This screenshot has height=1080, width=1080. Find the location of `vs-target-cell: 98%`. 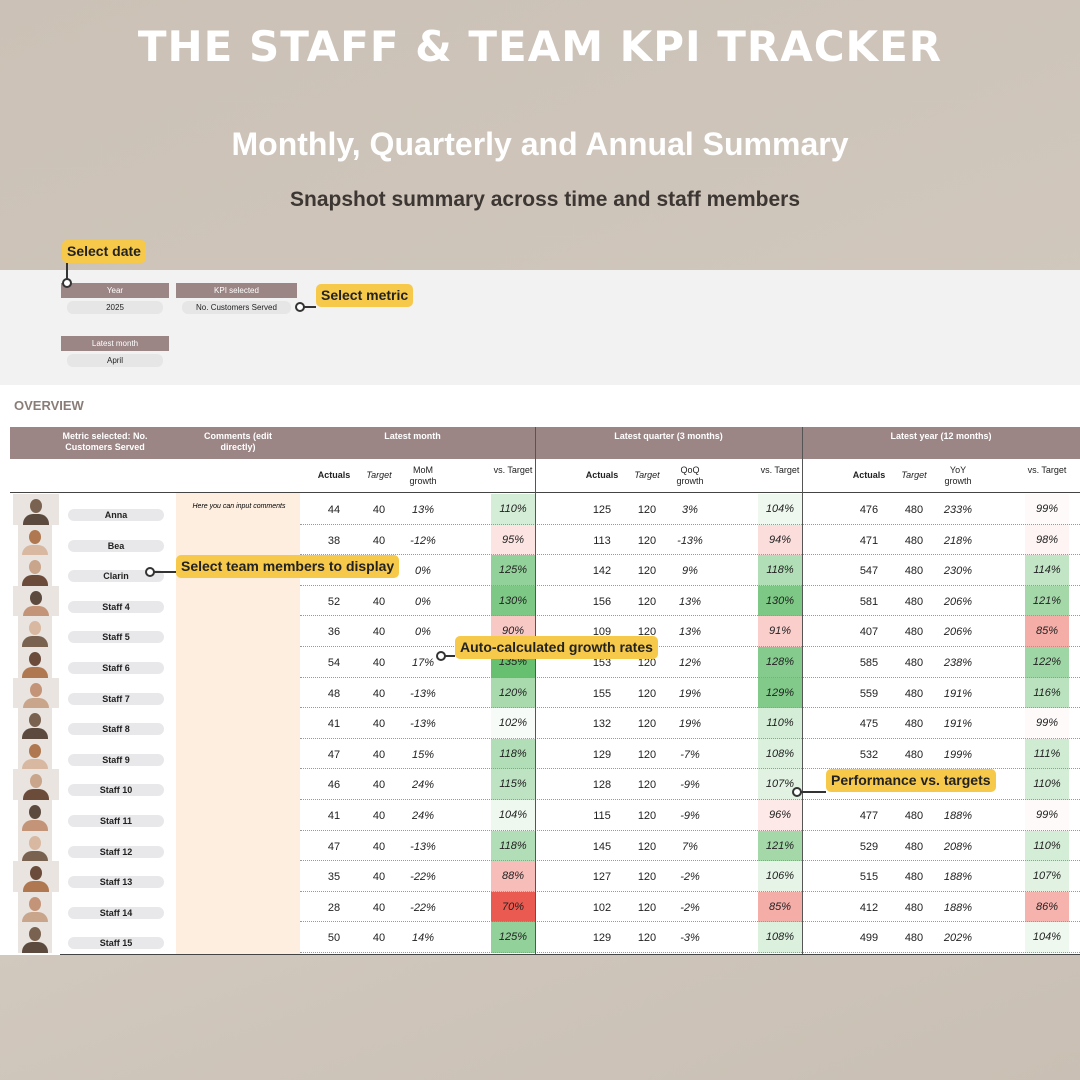

vs-target-cell: 98% is located at coordinates (1047, 540).